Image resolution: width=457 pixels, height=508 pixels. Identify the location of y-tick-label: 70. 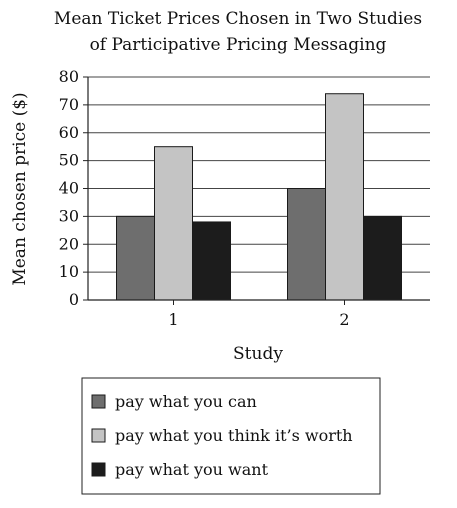
(69, 104).